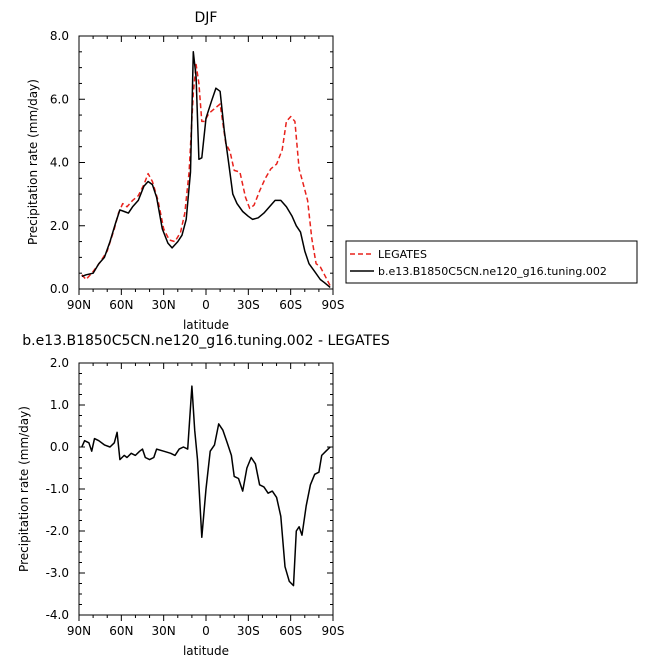 This screenshot has height=663, width=663. Describe the element at coordinates (57, 615) in the screenshot. I see `y-tick-label: -4.0` at that location.